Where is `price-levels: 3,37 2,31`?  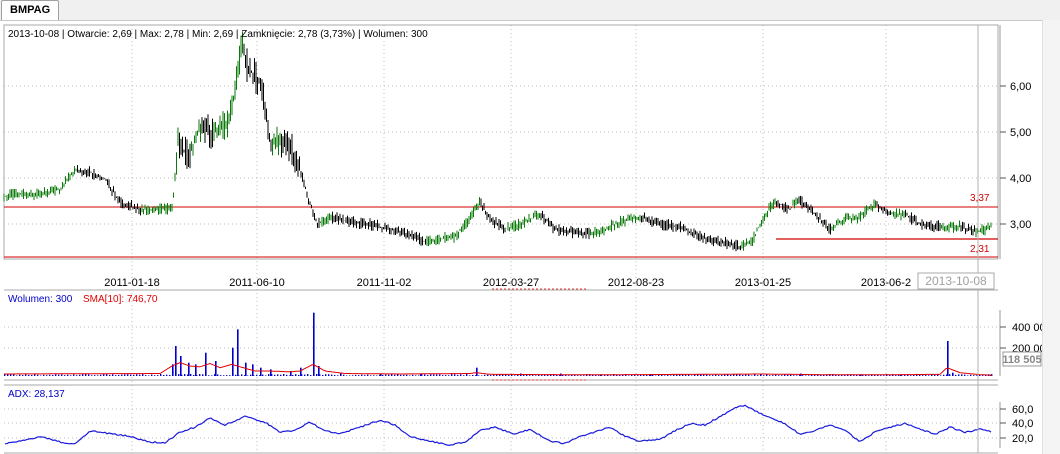
price-levels: 3,37 2,31 is located at coordinates (501, 225).